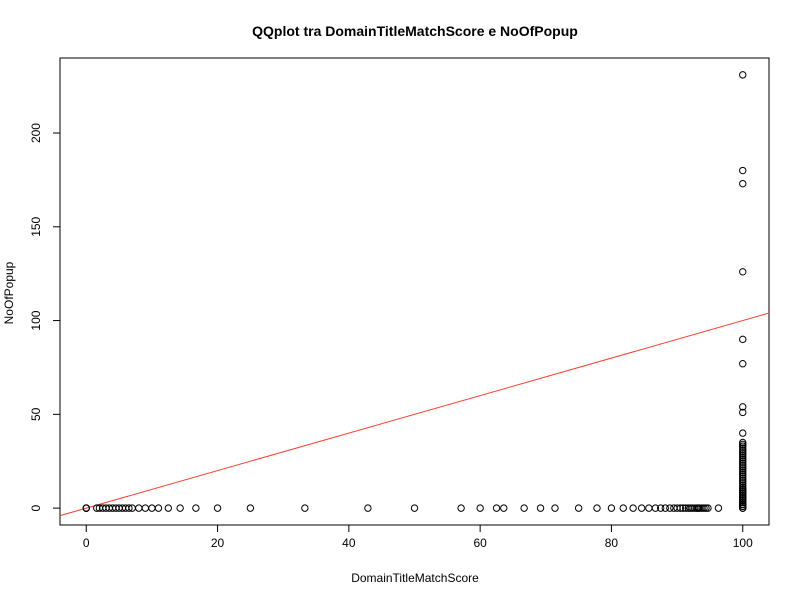 This screenshot has height=600, width=800. What do you see at coordinates (36, 414) in the screenshot?
I see `y-tick-label: 50` at bounding box center [36, 414].